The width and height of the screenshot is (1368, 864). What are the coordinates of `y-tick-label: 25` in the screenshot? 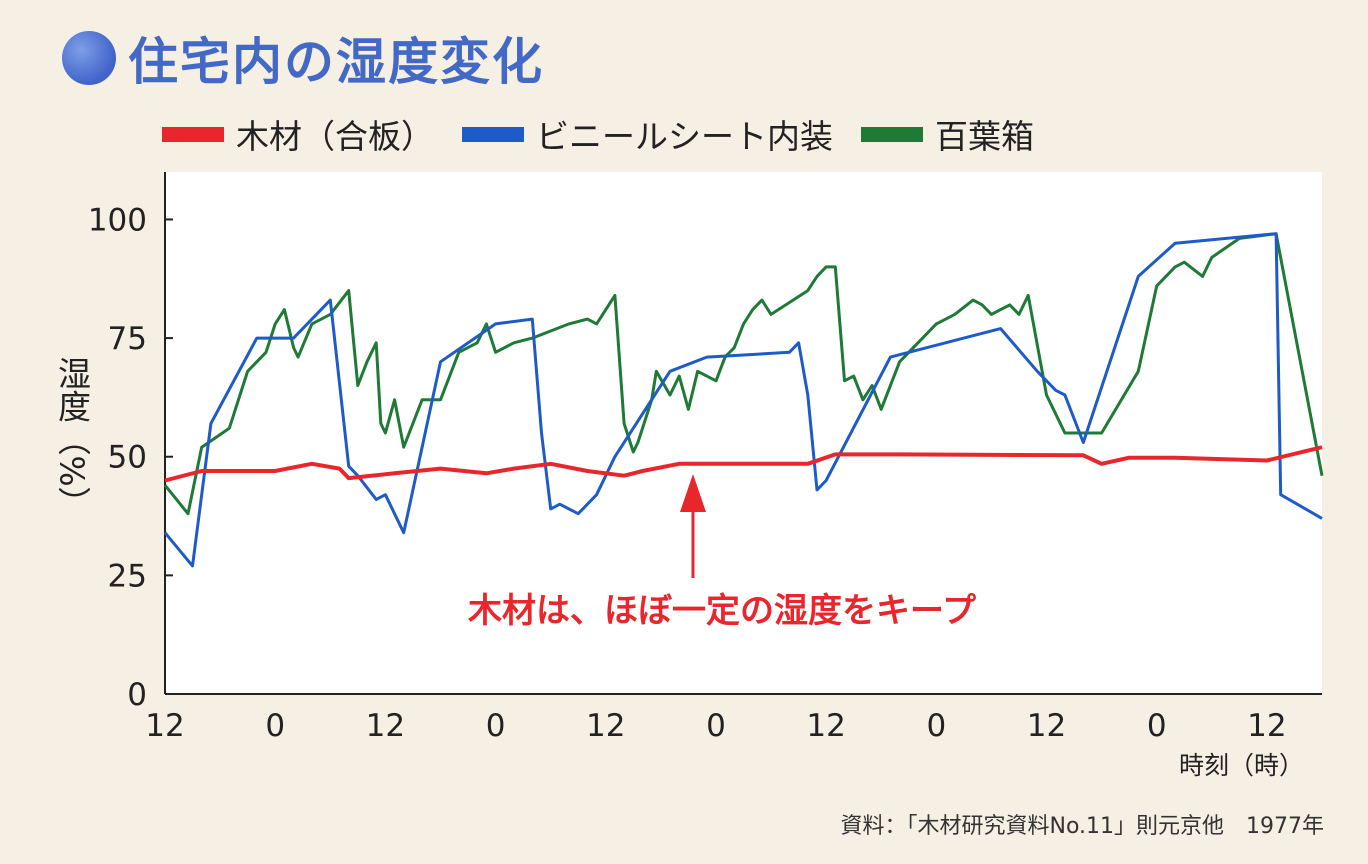 It's located at (127, 576).